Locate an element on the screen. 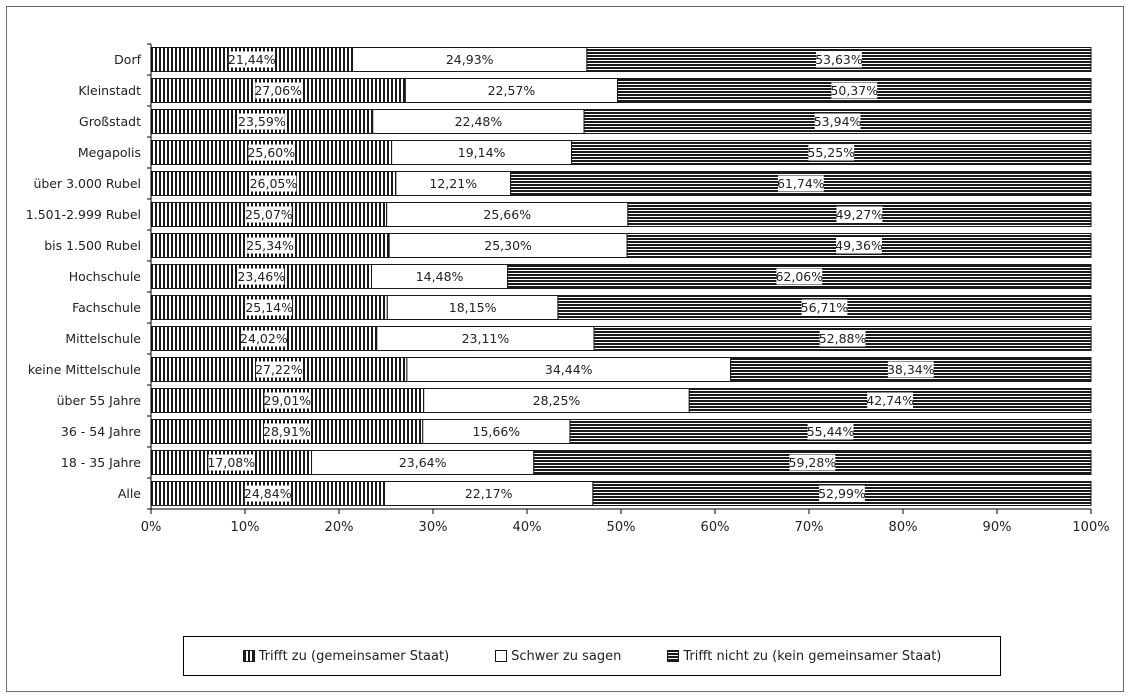  data-label: 25,60% is located at coordinates (271, 152).